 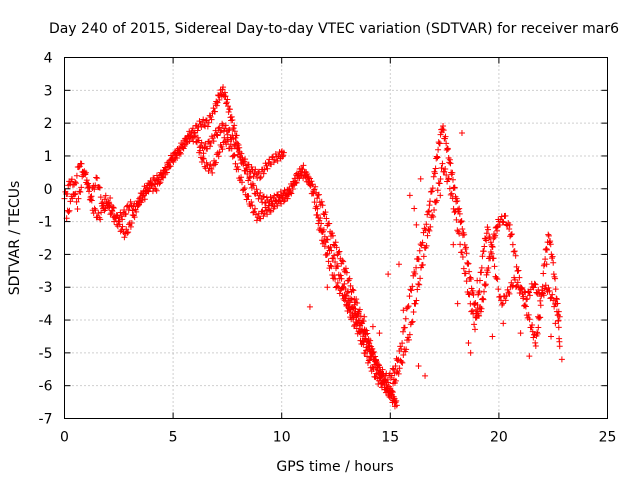 What do you see at coordinates (15, 238) in the screenshot?
I see `y-axis-label: SDTVAR / TECUs` at bounding box center [15, 238].